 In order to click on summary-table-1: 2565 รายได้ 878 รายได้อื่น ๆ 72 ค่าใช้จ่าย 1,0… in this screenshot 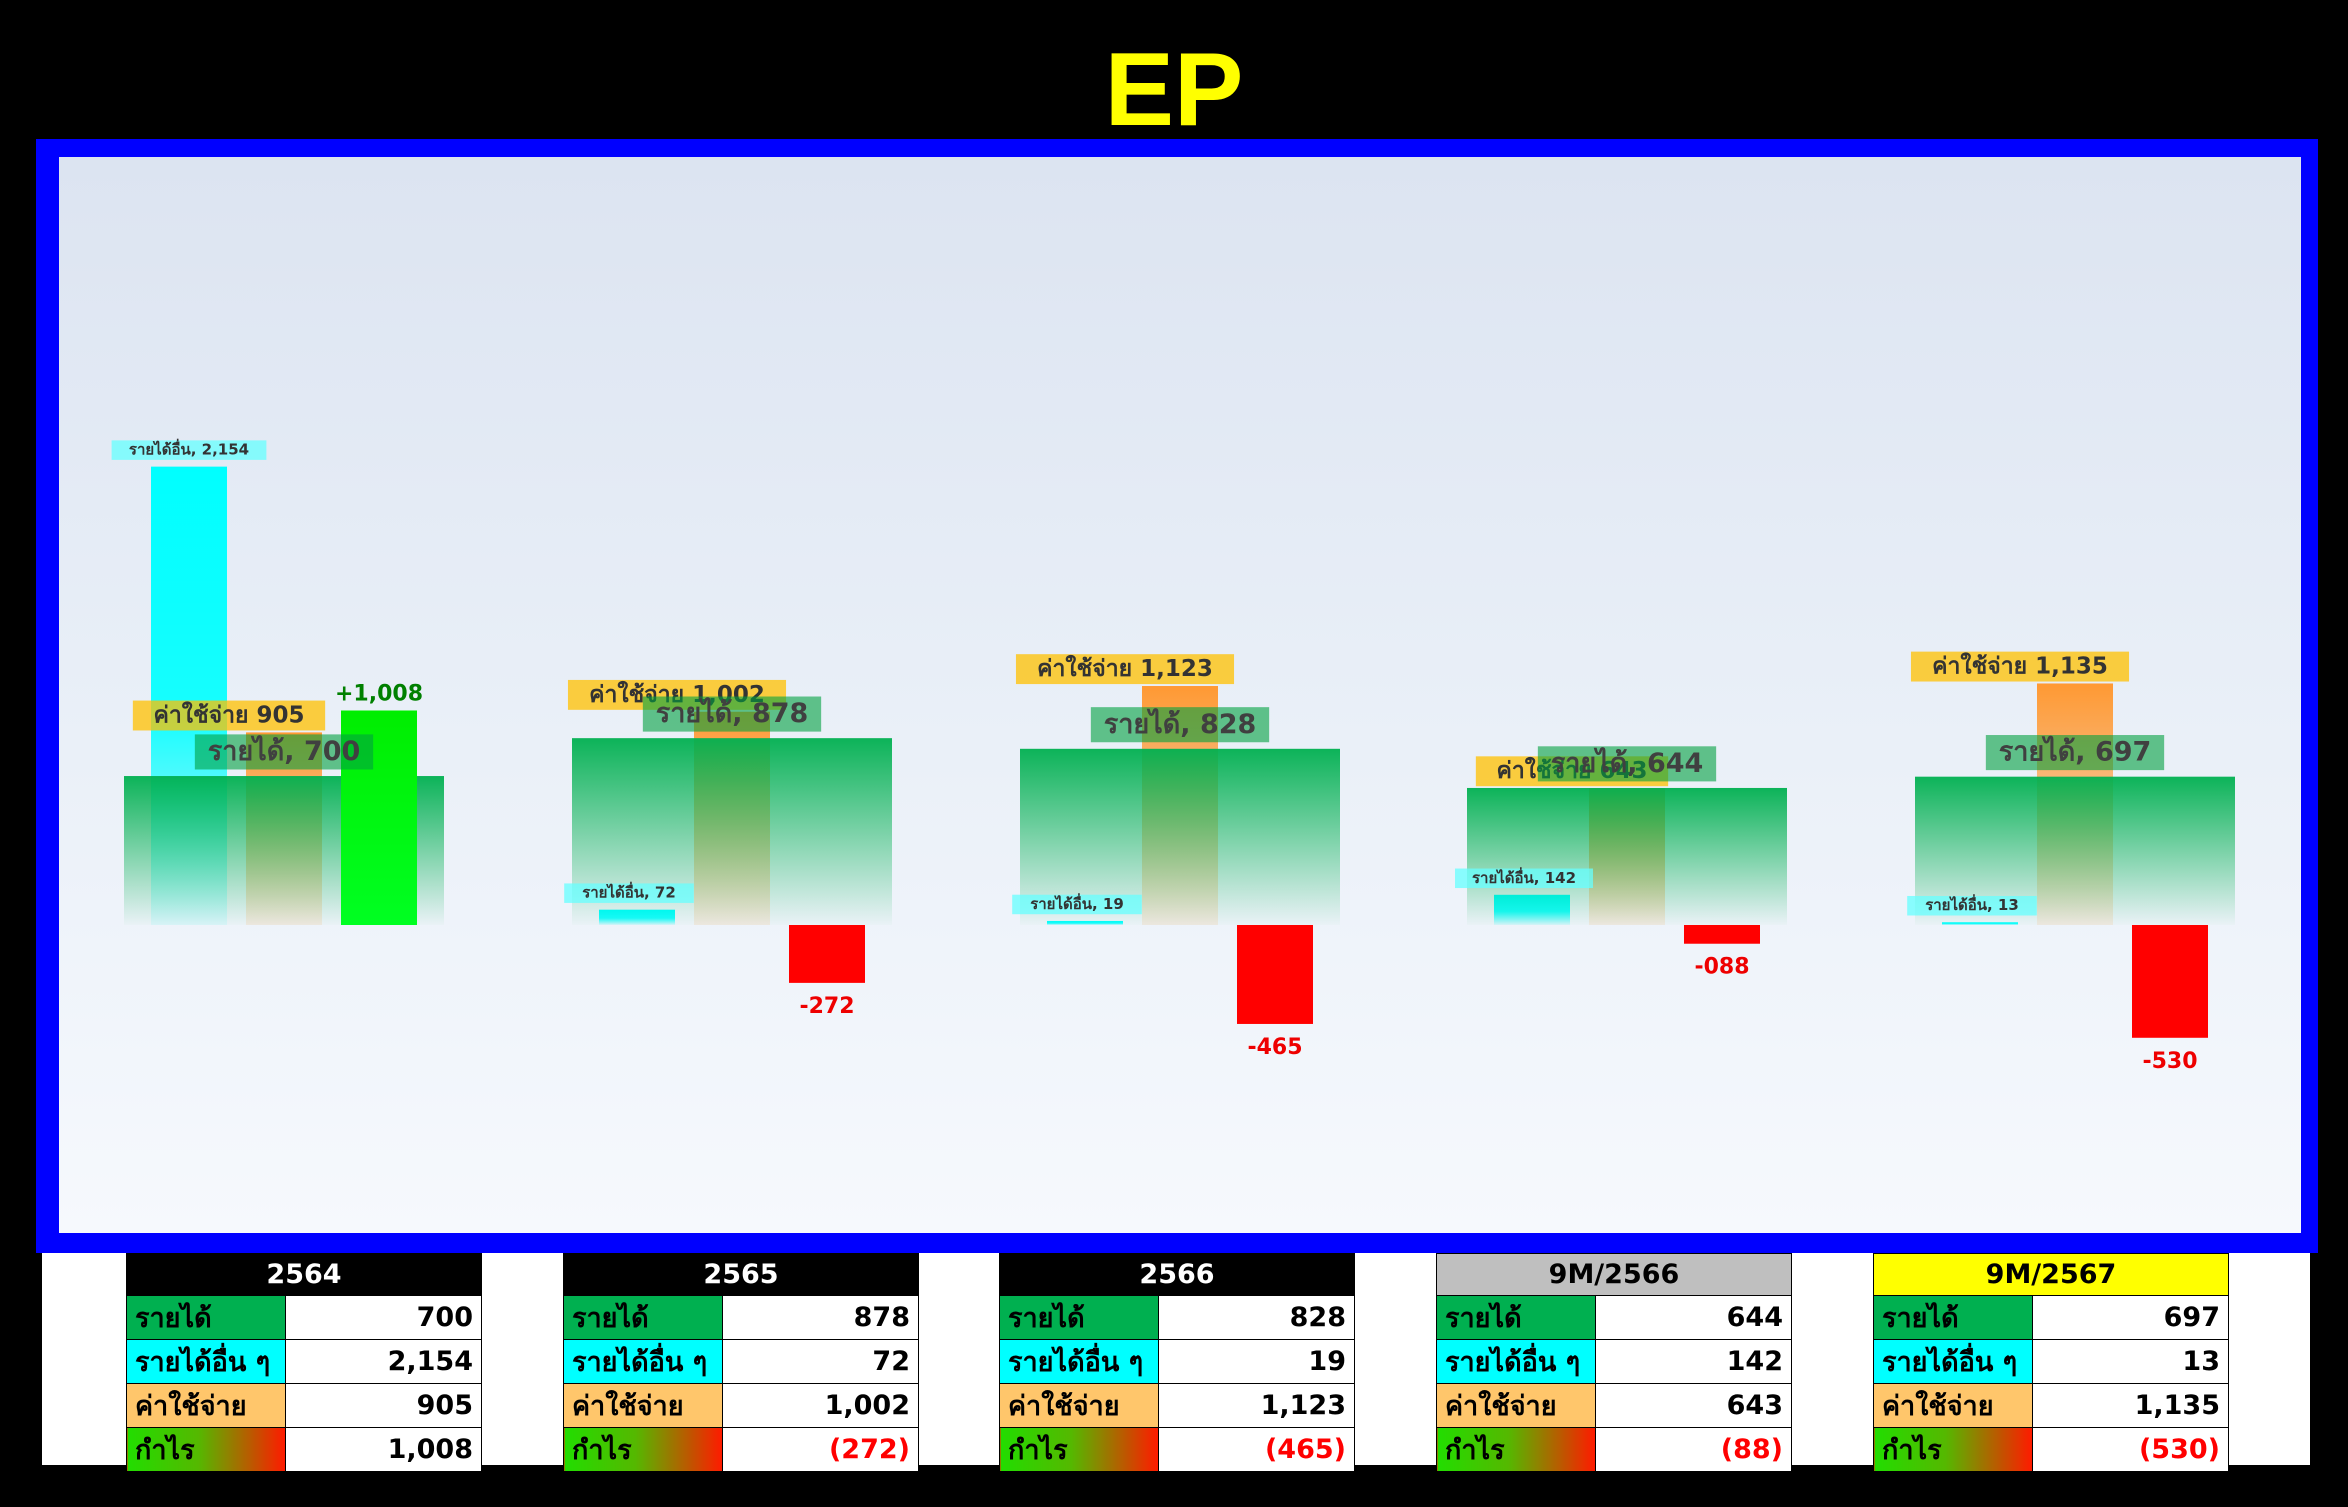, I will do `click(741, 1362)`.